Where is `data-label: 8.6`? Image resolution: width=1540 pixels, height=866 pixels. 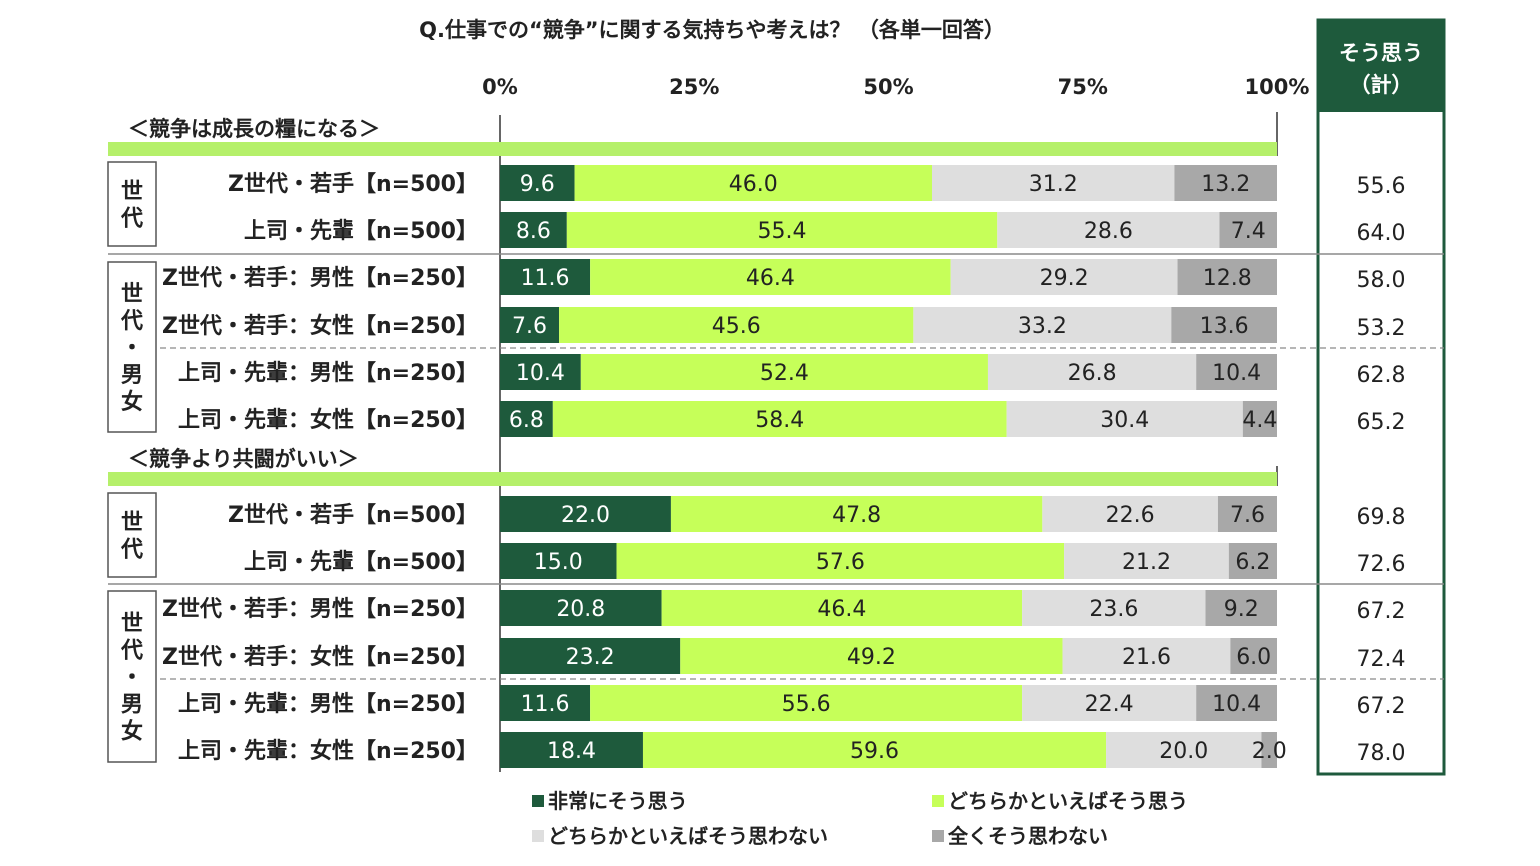 data-label: 8.6 is located at coordinates (533, 231).